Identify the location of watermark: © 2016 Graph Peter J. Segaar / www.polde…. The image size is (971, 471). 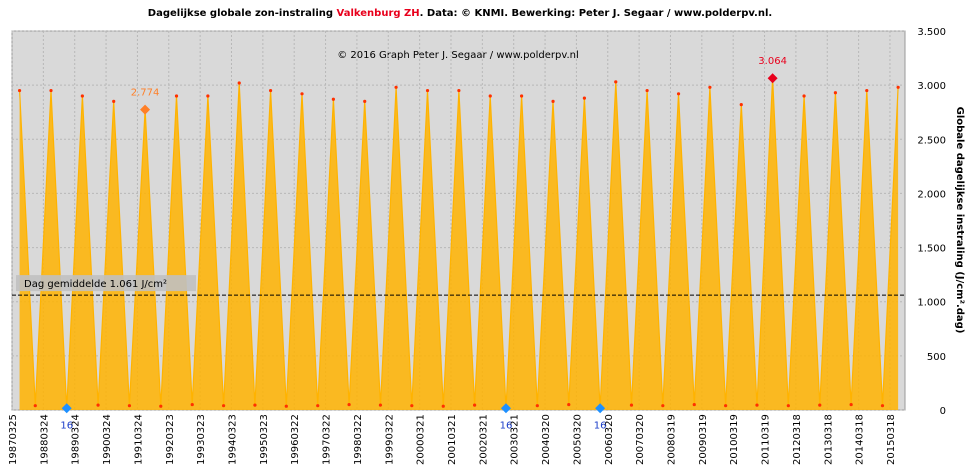
(458, 55).